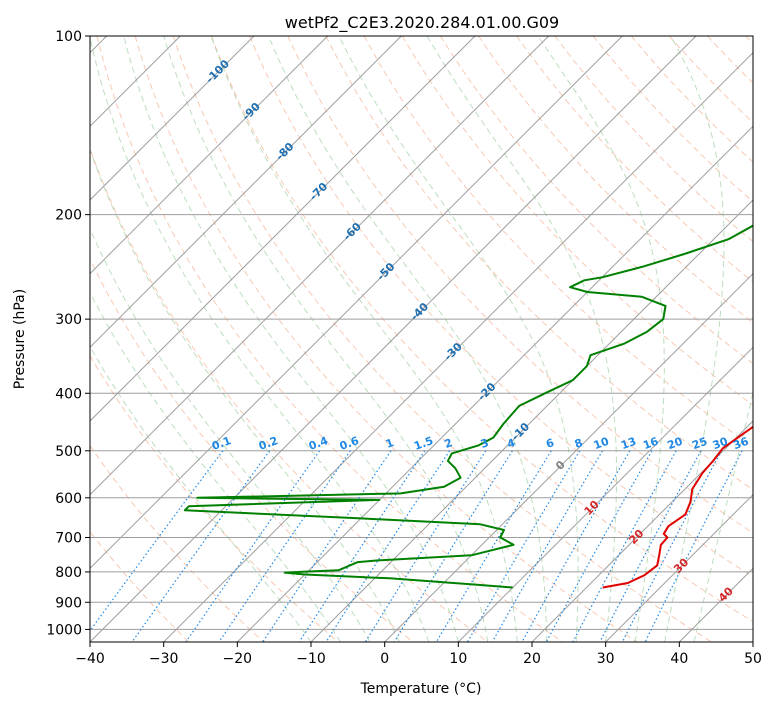  Describe the element at coordinates (511, 443) in the screenshot. I see `mixing-ratio-label: 4` at that location.